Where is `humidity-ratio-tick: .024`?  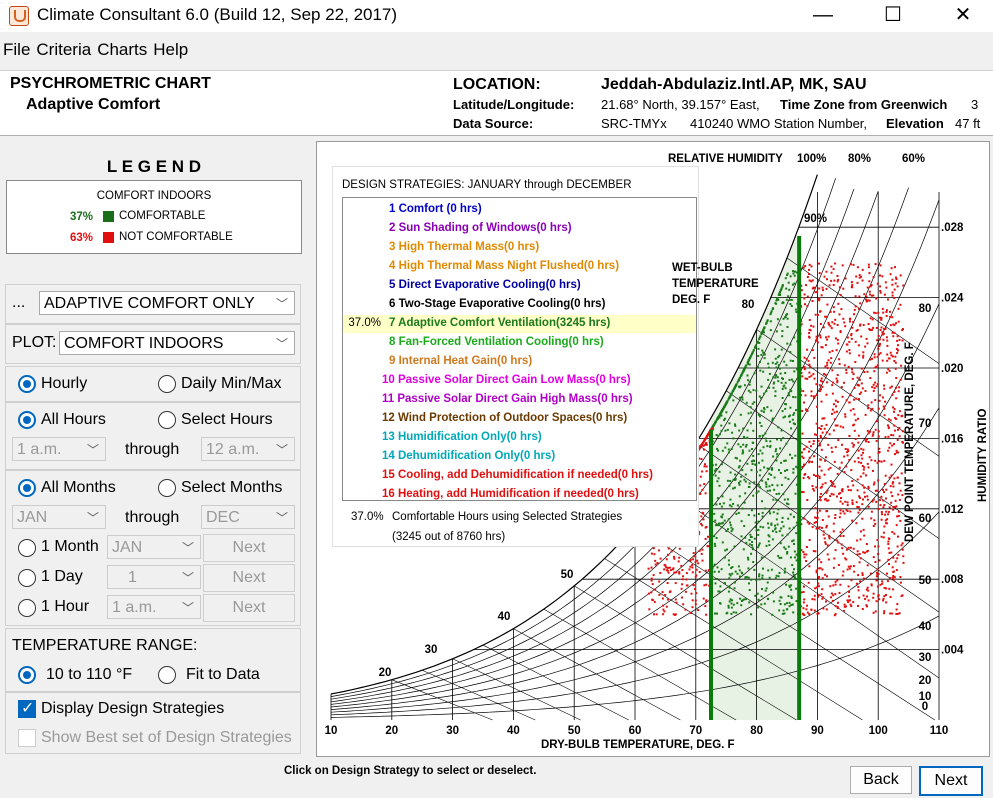 humidity-ratio-tick: .024 is located at coordinates (952, 299).